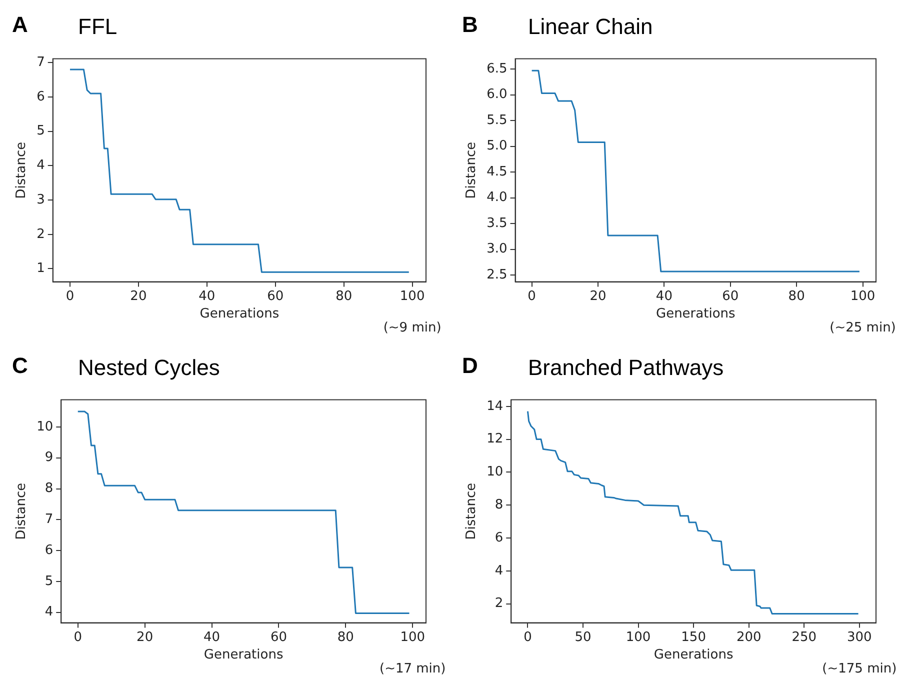  Describe the element at coordinates (497, 146) in the screenshot. I see `y-tick-label: 5.0` at that location.